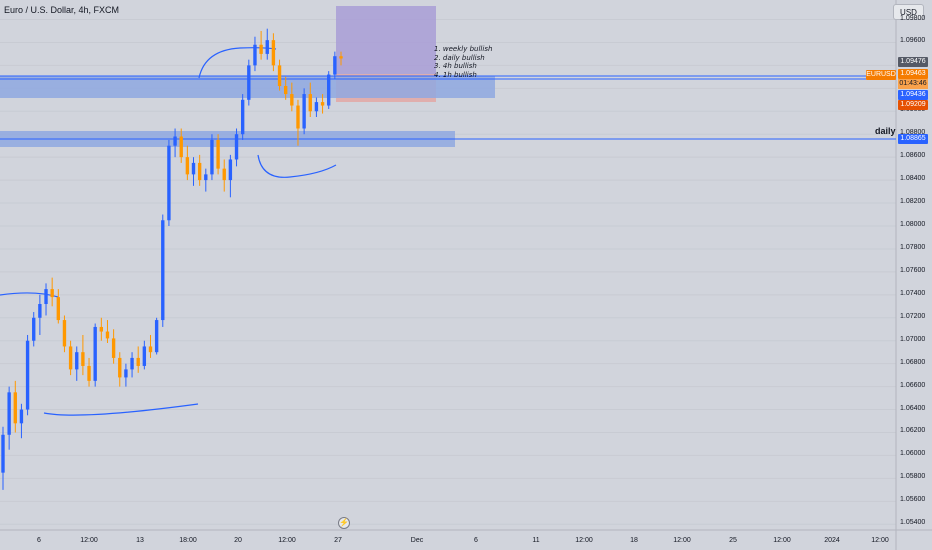  I want to click on price-tag: 1.09209, so click(913, 105).